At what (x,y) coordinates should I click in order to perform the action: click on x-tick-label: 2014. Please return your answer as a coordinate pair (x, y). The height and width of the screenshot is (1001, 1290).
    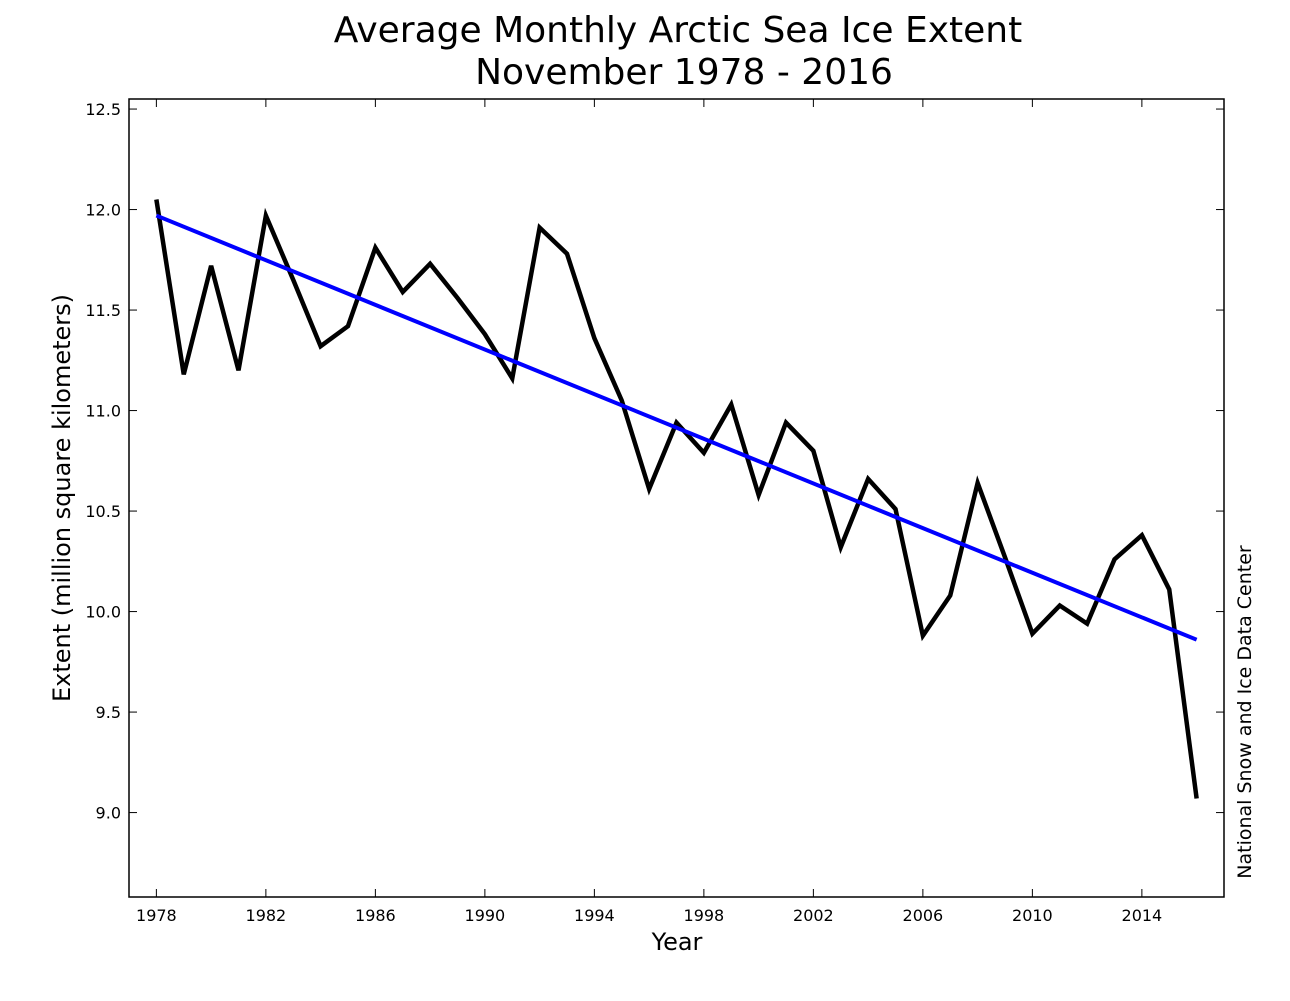
    Looking at the image, I should click on (1142, 915).